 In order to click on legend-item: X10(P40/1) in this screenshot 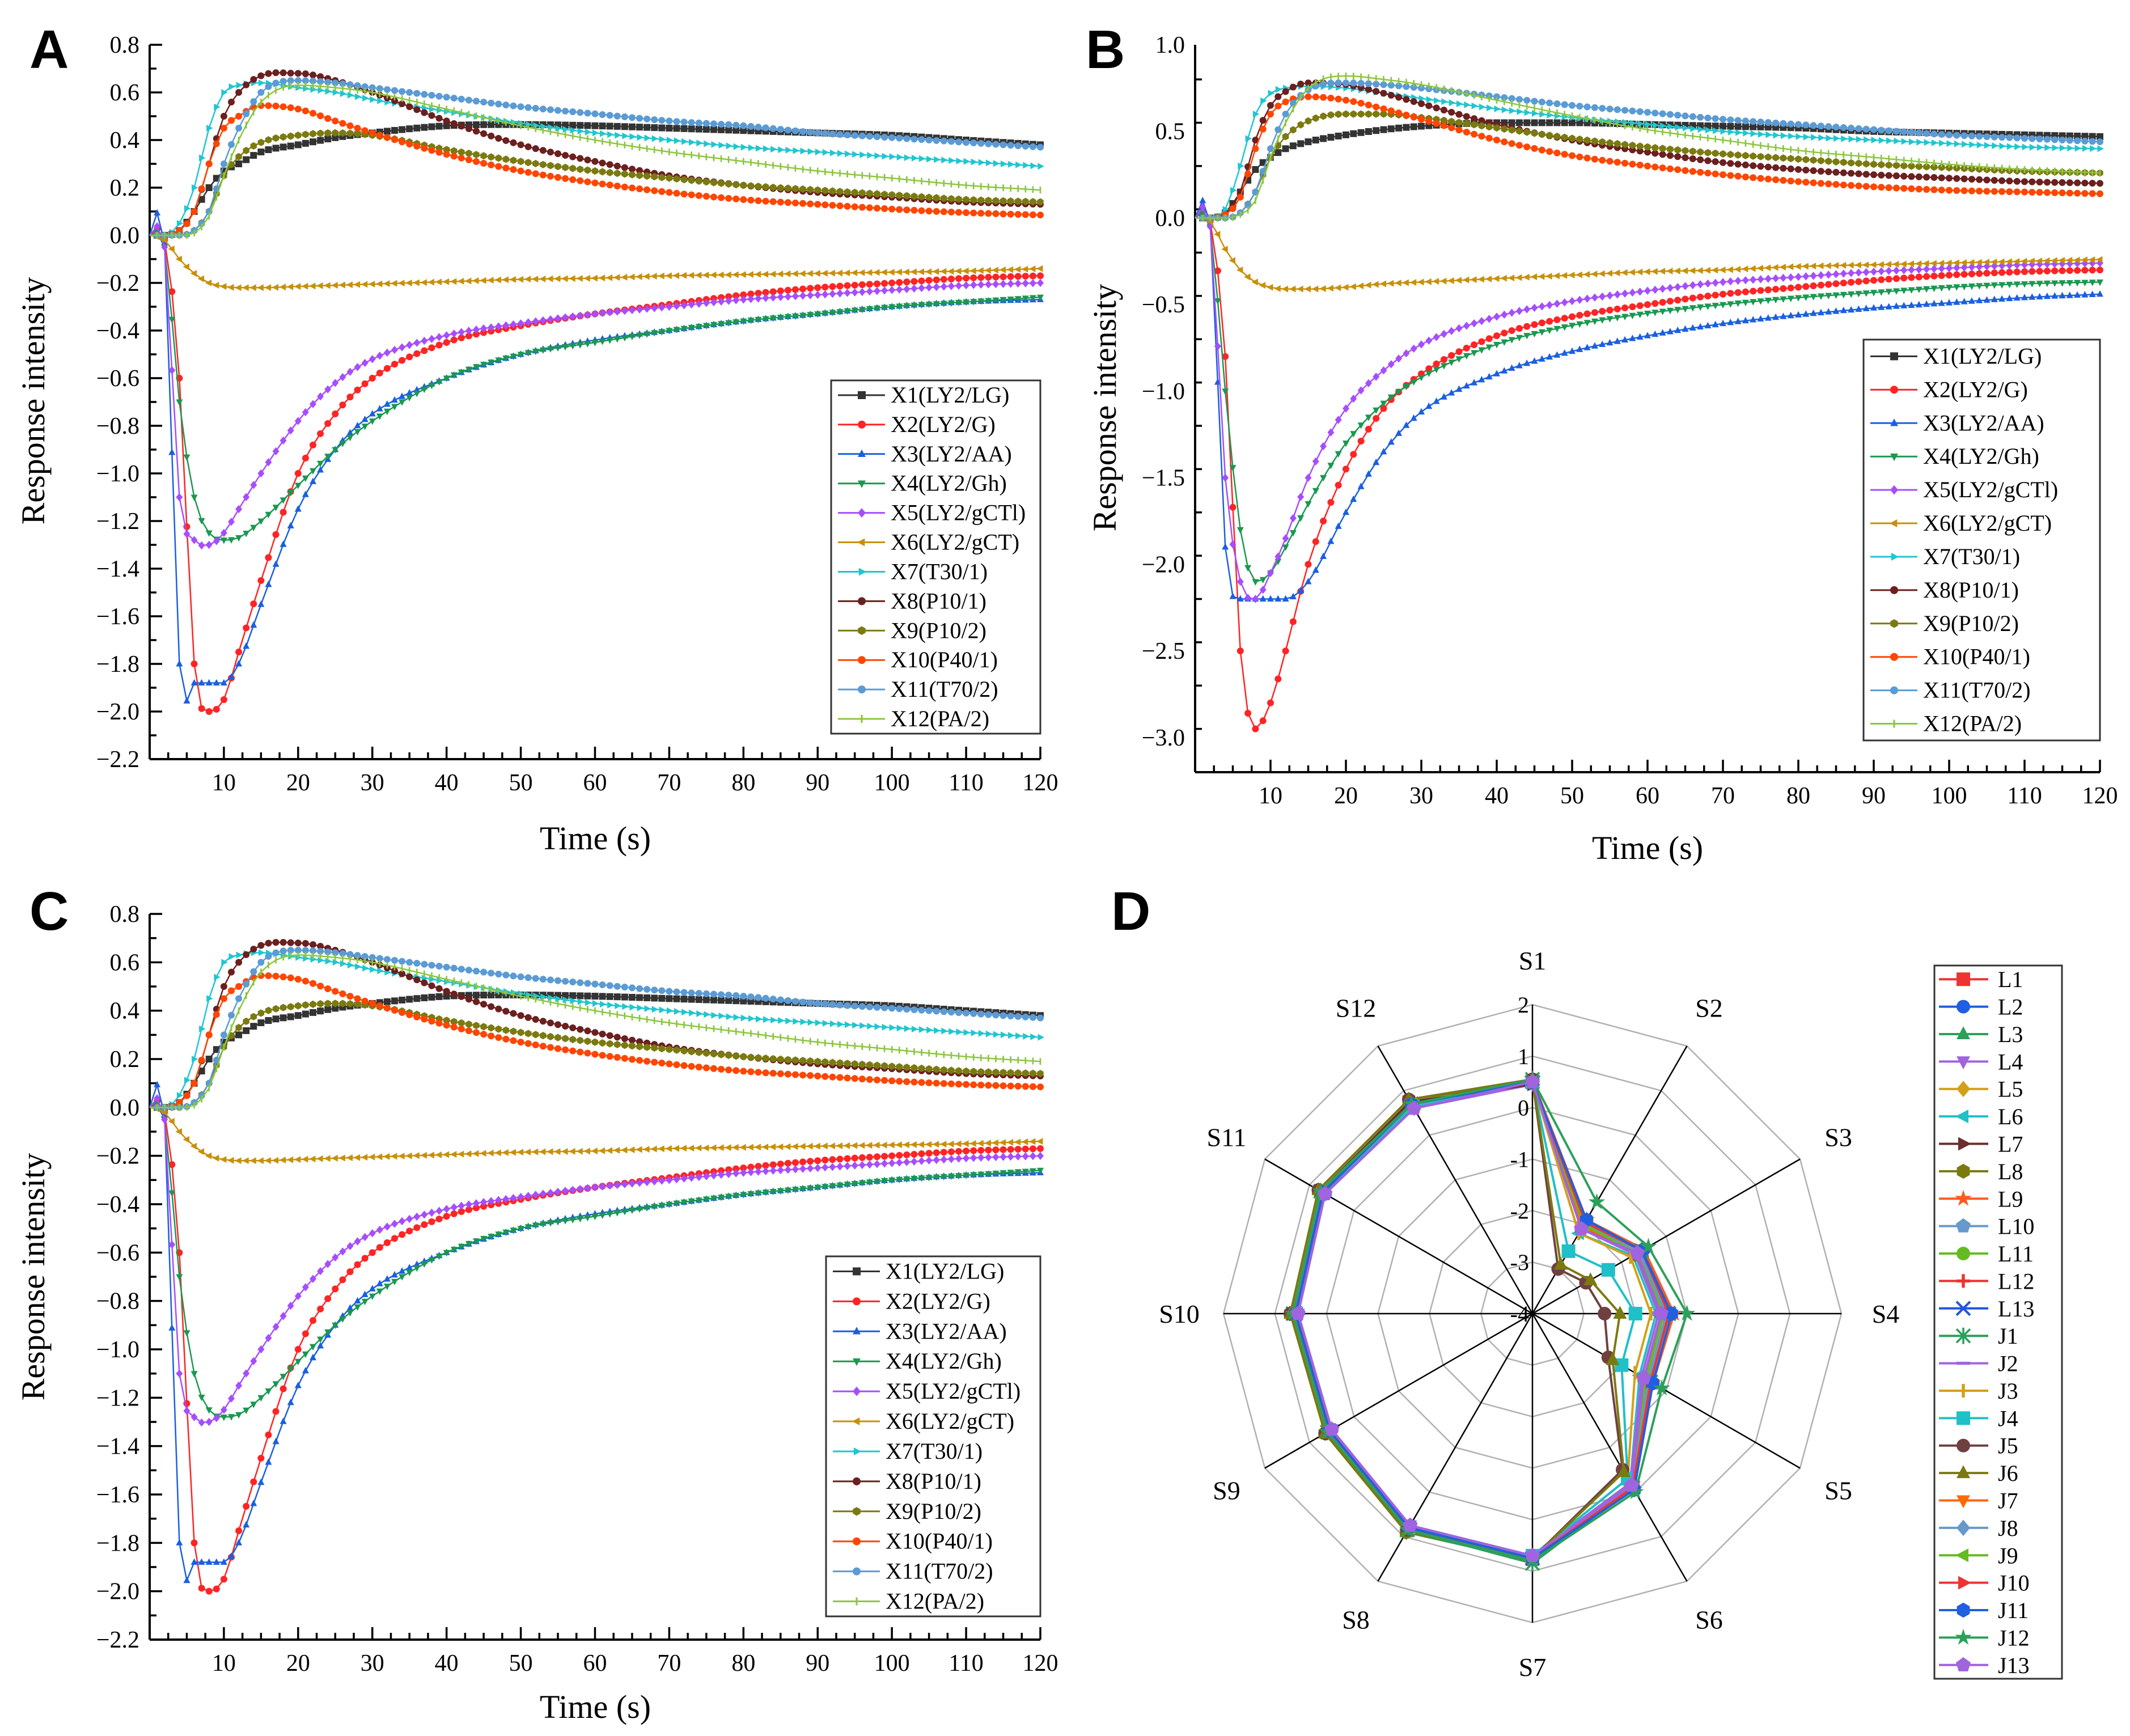, I will do `click(913, 1541)`.